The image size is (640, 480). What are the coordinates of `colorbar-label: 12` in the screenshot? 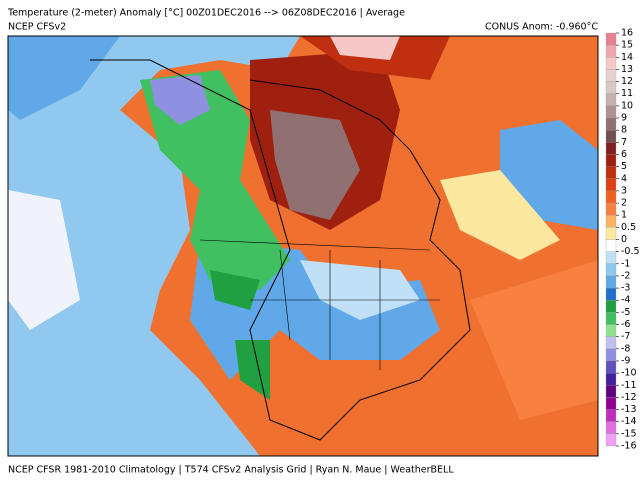 It's located at (627, 81).